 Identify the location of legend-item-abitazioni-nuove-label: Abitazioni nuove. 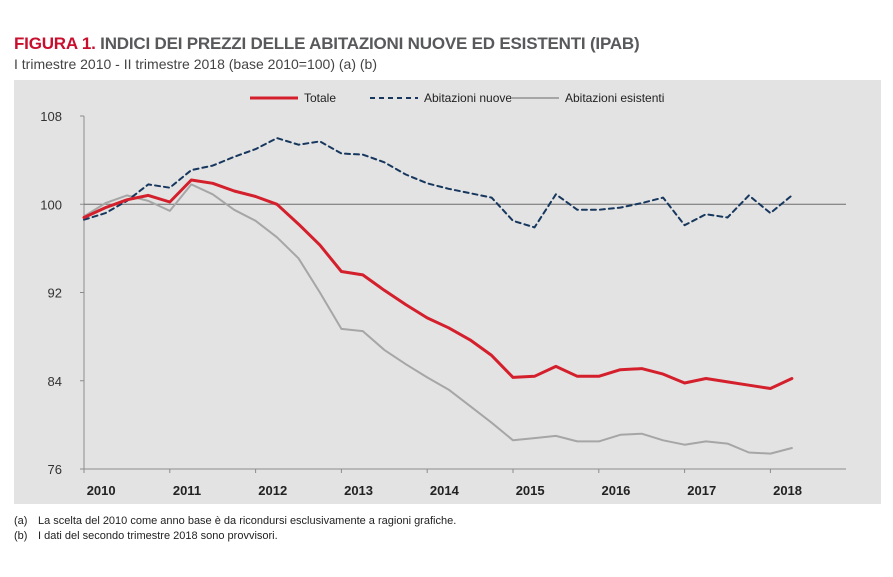
(468, 98).